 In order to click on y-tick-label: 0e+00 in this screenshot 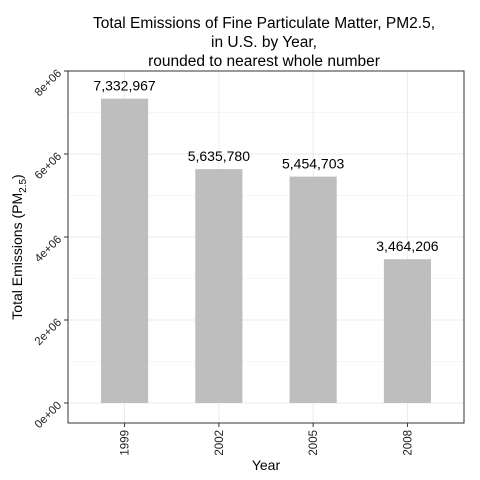, I will do `click(48, 415)`.